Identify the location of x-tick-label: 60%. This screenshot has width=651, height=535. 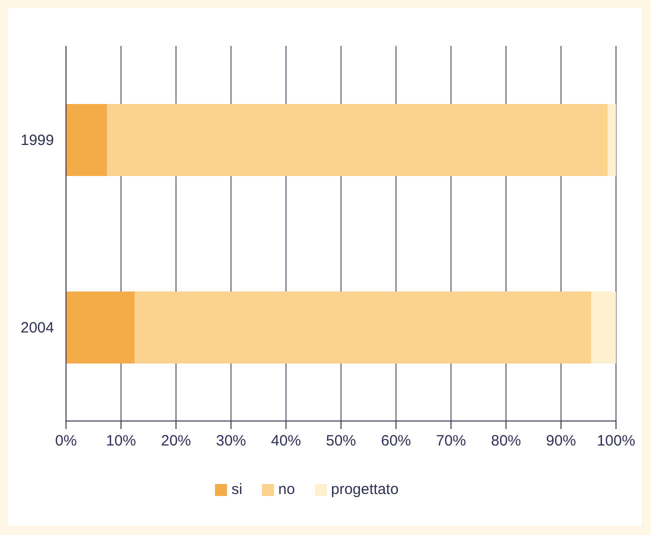
(396, 441).